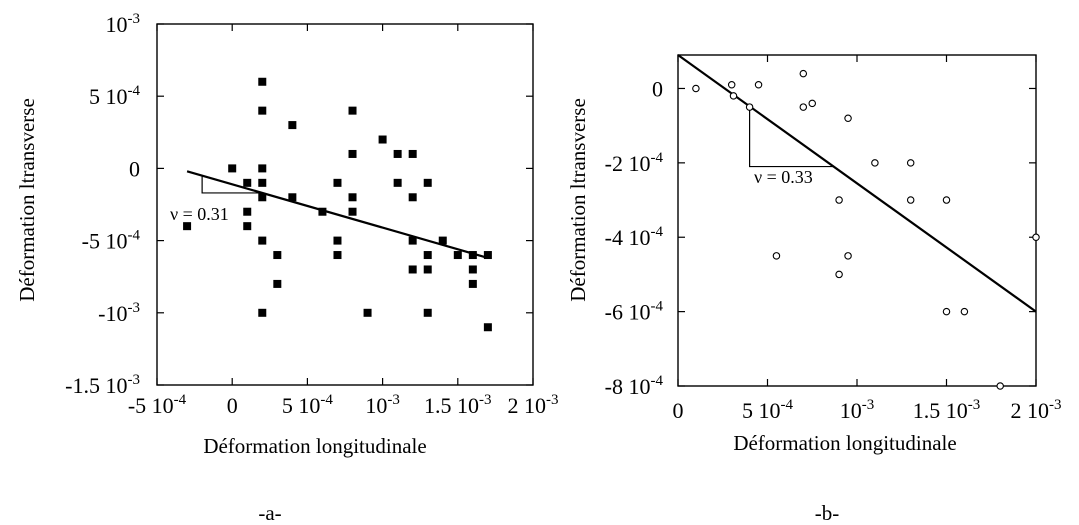  I want to click on panel-a-x-tick-label: -5 10-4, so click(157, 405).